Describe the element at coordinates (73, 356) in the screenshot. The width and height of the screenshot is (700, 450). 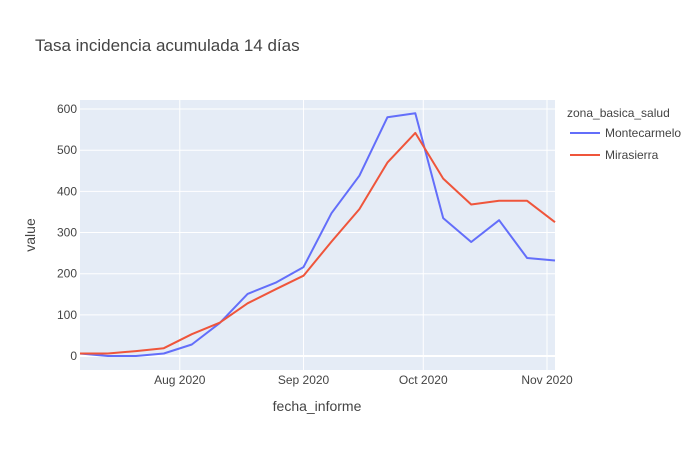
I see `y-tick-label: 0` at that location.